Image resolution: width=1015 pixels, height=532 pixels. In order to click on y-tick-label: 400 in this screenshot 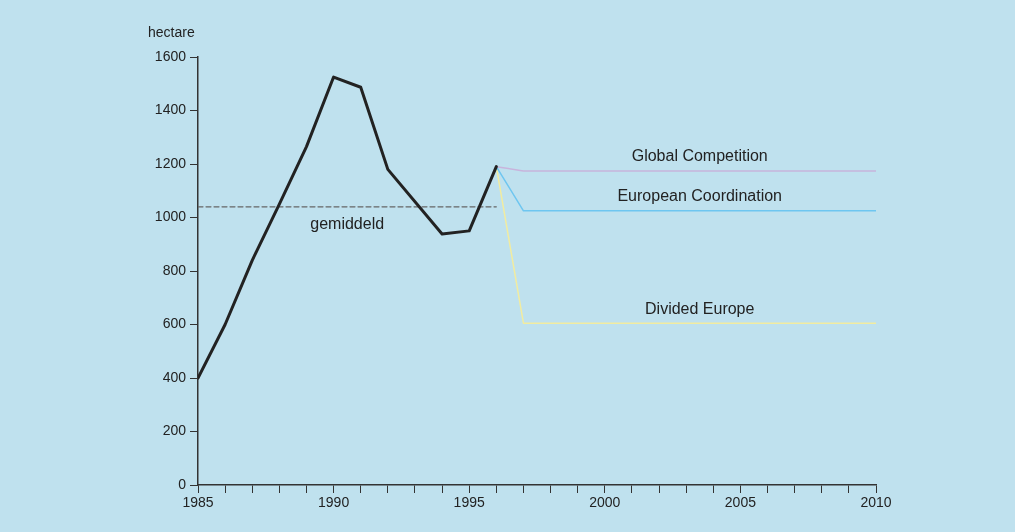, I will do `click(174, 376)`.